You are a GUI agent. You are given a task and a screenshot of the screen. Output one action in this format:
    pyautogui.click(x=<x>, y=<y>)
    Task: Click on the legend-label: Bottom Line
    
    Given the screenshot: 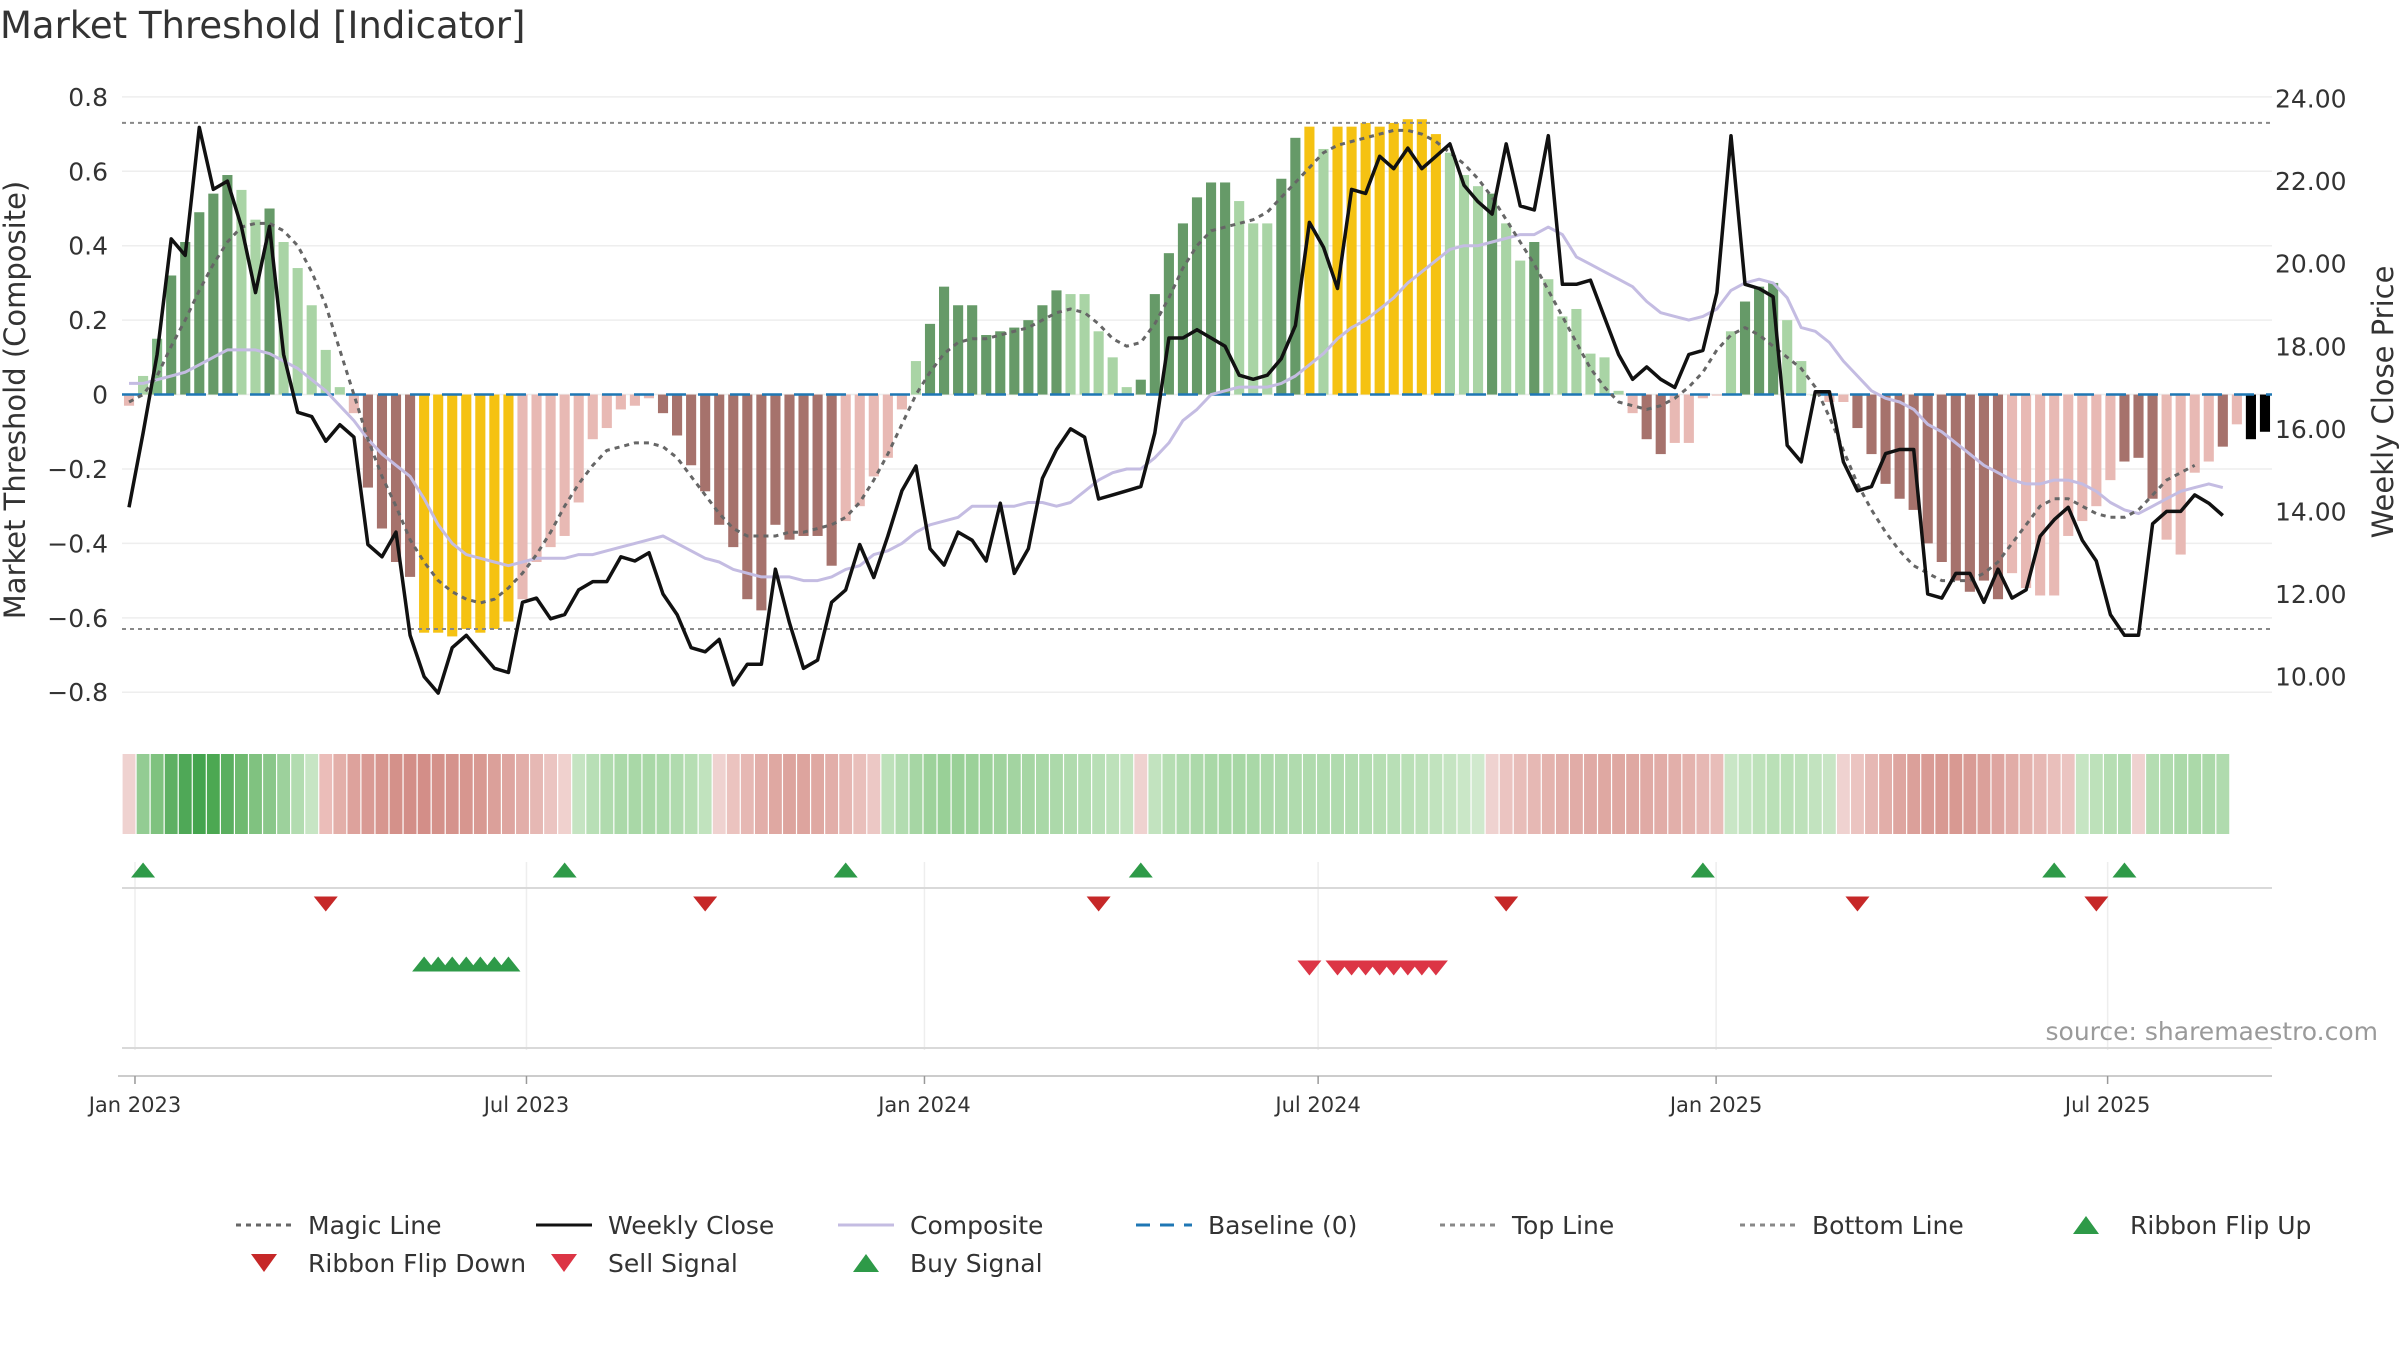 What is the action you would take?
    pyautogui.click(x=1888, y=1225)
    